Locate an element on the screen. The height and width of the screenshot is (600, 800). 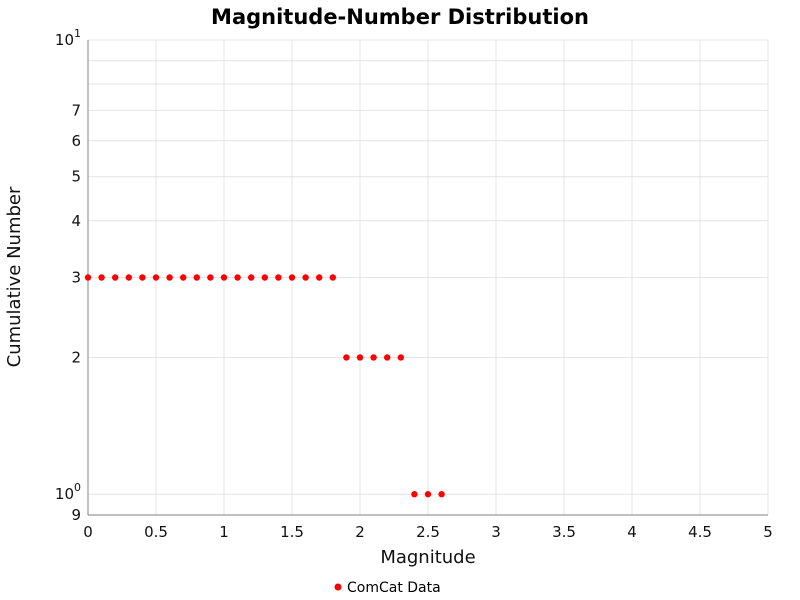
x-axis-tick-label: 2.5 is located at coordinates (428, 532).